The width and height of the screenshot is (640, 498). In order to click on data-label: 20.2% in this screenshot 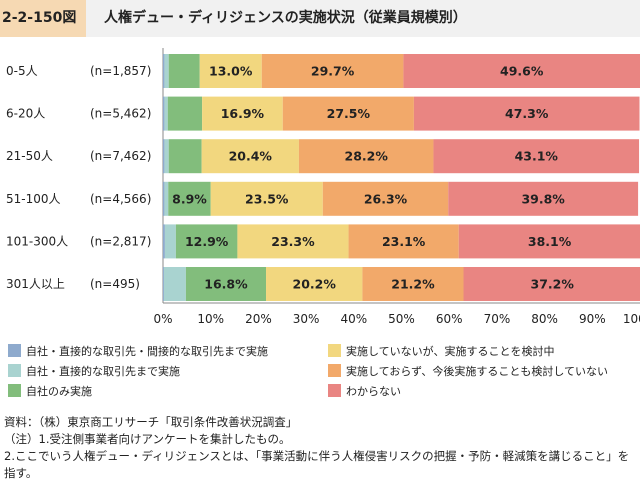, I will do `click(315, 284)`.